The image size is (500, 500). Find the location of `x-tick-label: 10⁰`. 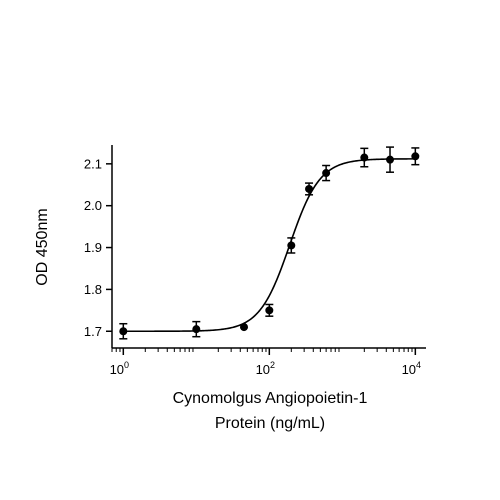

x-tick-label: 10⁰ is located at coordinates (119, 368).